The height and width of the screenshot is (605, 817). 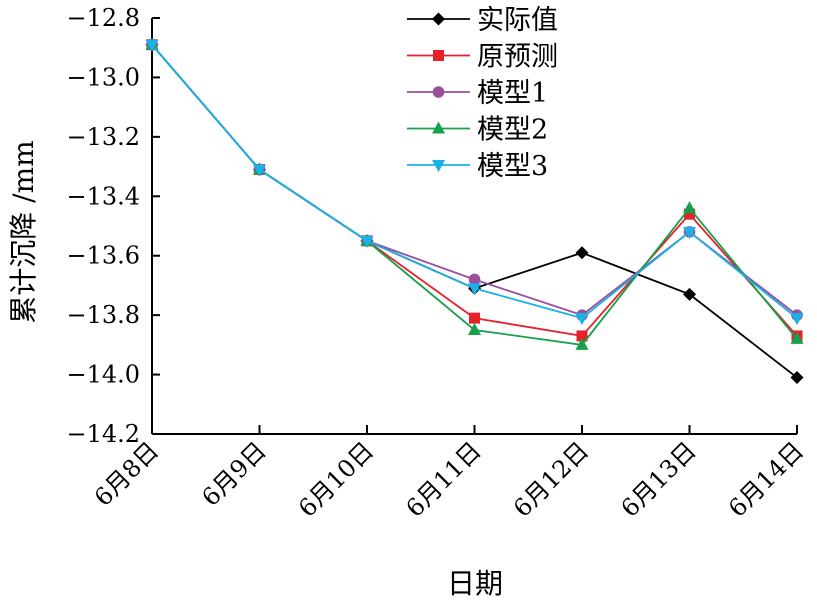 What do you see at coordinates (517, 20) in the screenshot?
I see `legend-label: 实际值` at bounding box center [517, 20].